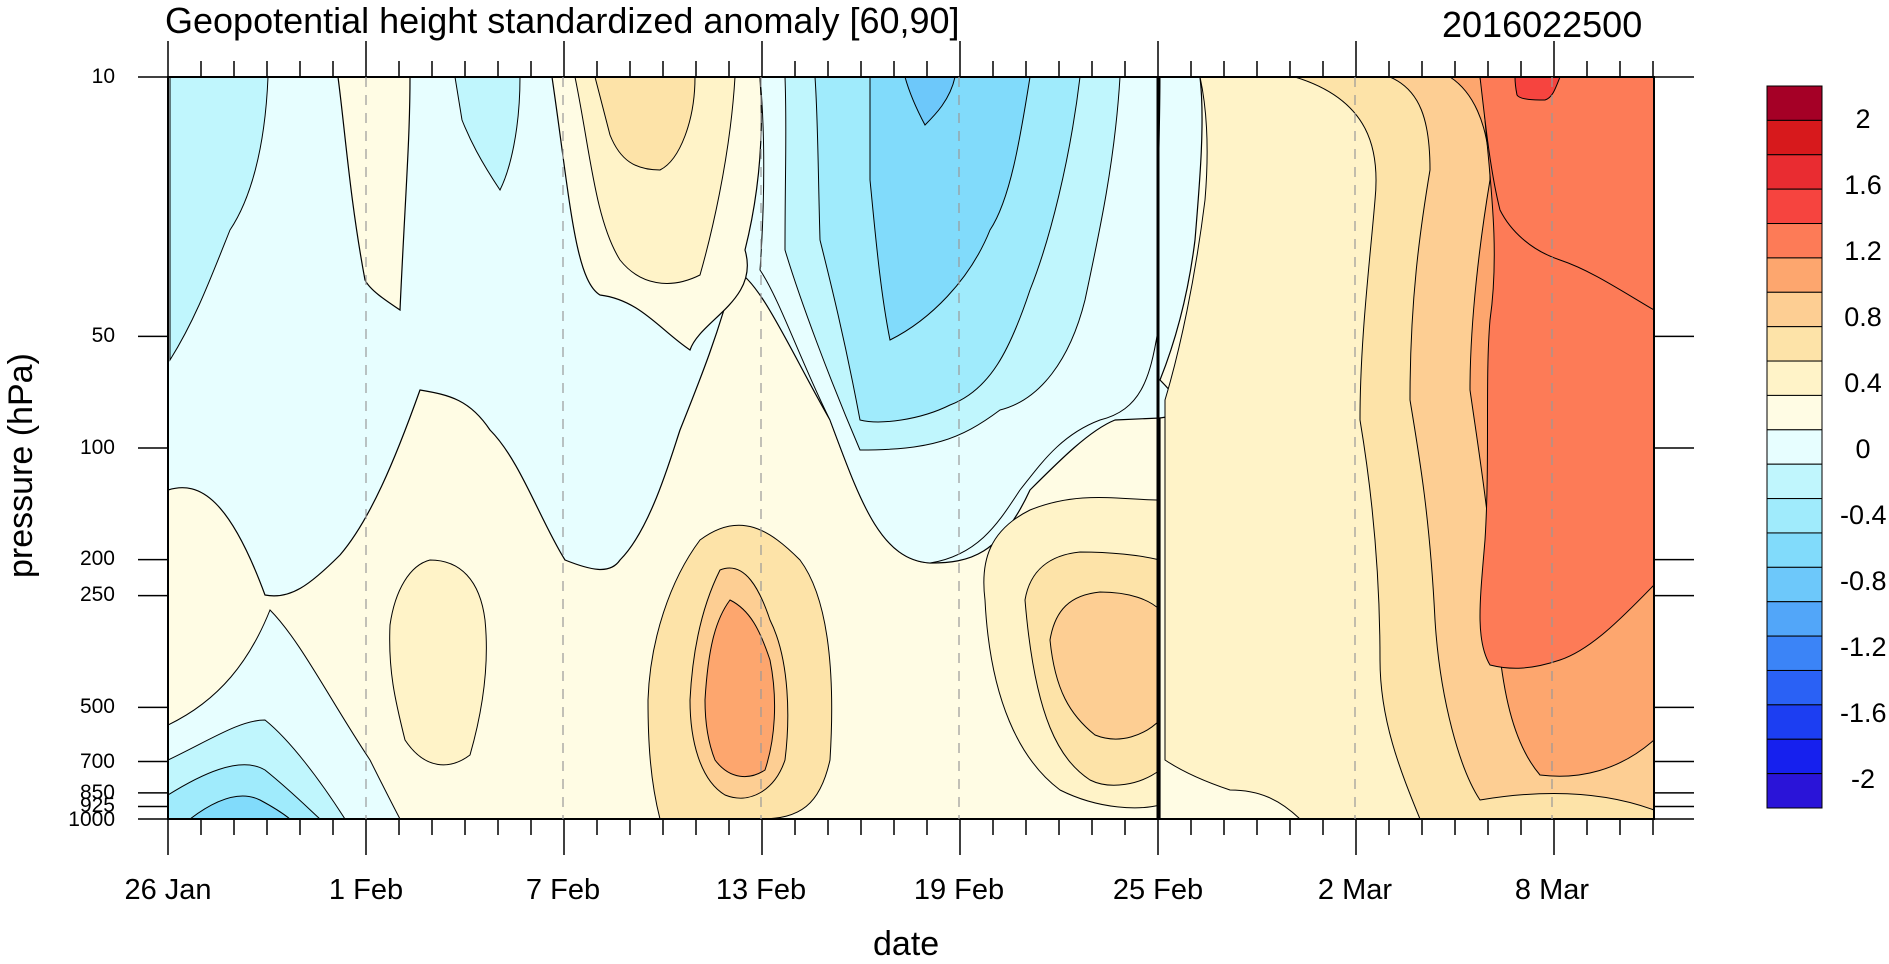 This screenshot has height=964, width=1889. Describe the element at coordinates (906, 944) in the screenshot. I see `x-axis-label: date` at that location.